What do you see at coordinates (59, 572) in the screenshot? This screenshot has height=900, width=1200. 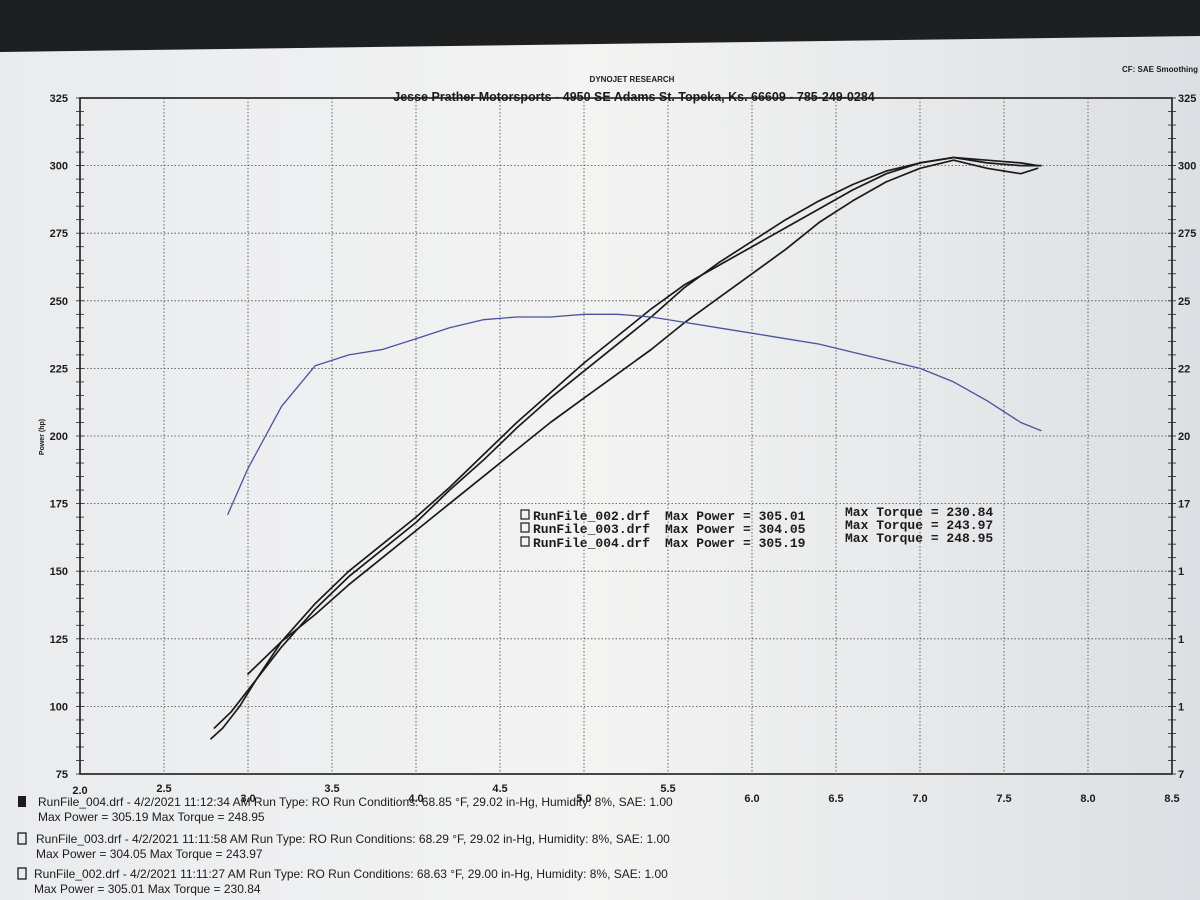 I see `y-tick-label: 150` at bounding box center [59, 572].